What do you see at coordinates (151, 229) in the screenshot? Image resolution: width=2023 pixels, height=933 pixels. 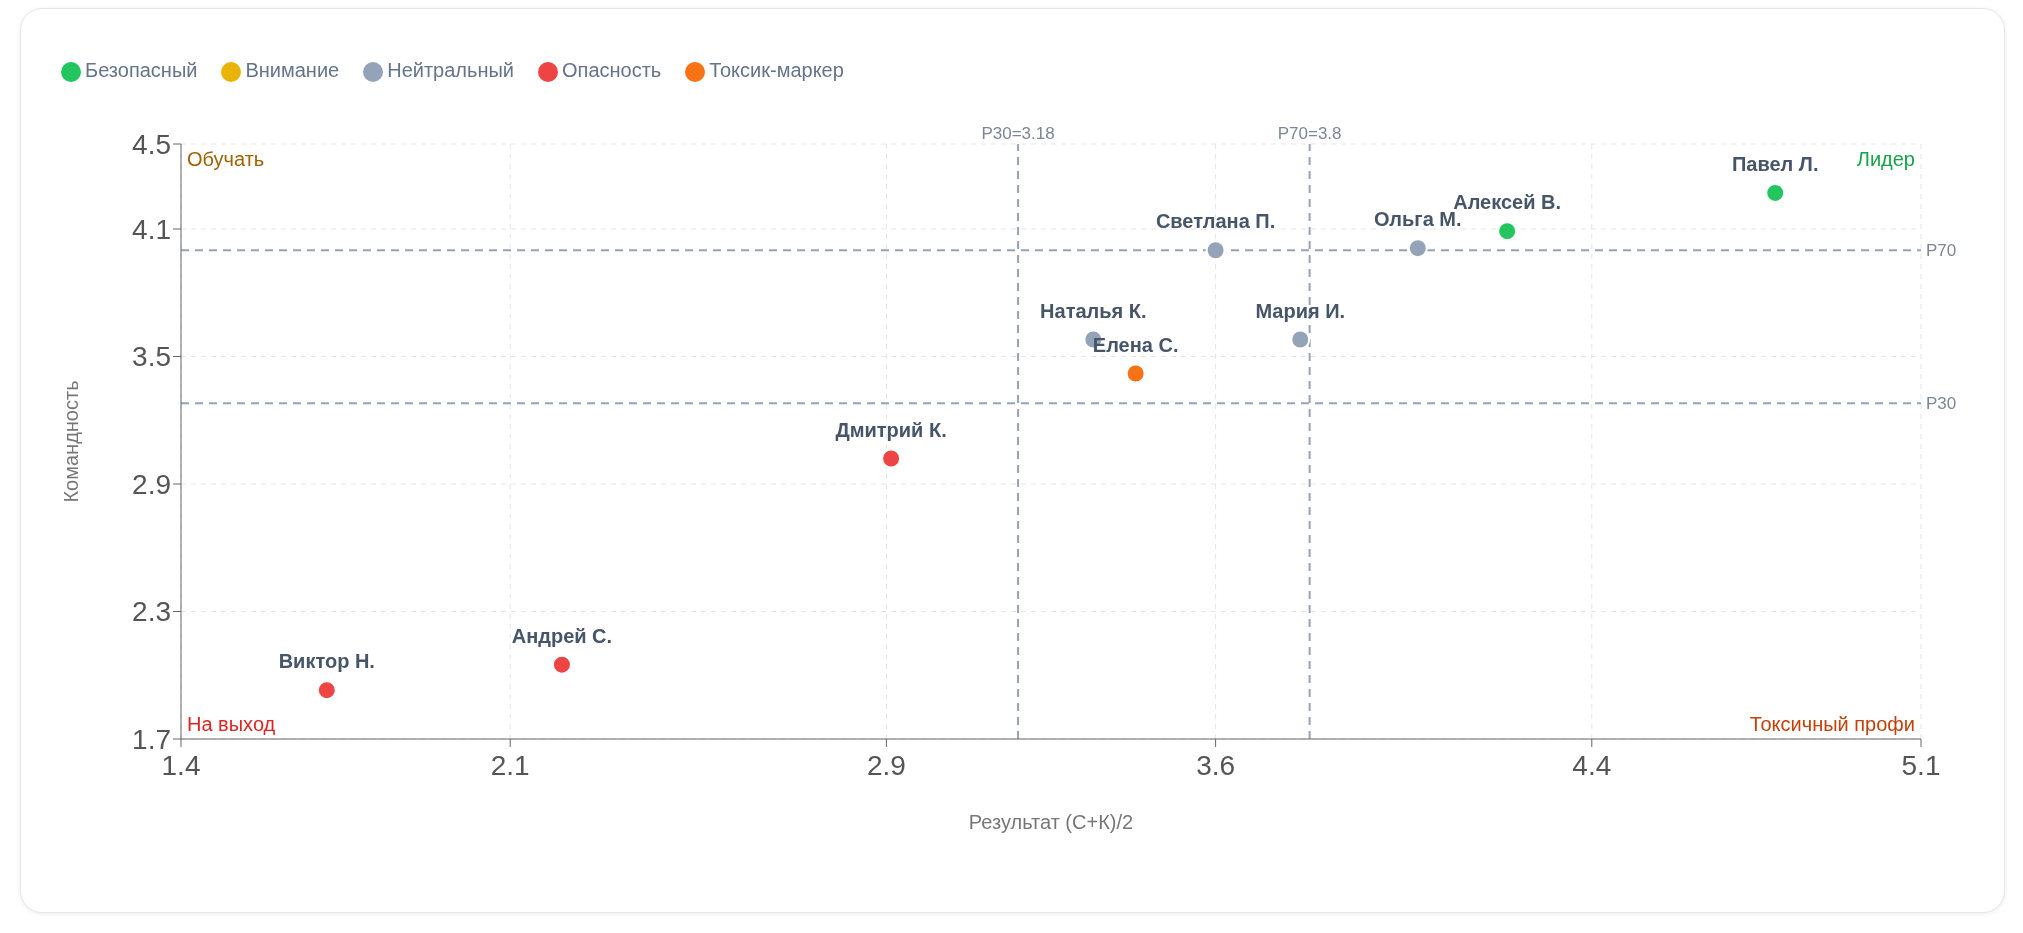 I see `y-tick-label: 4.1` at bounding box center [151, 229].